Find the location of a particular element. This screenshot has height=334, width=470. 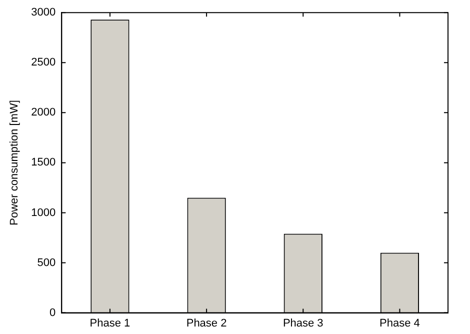

y-axis-title: Power consumption [mW] is located at coordinates (14, 163).